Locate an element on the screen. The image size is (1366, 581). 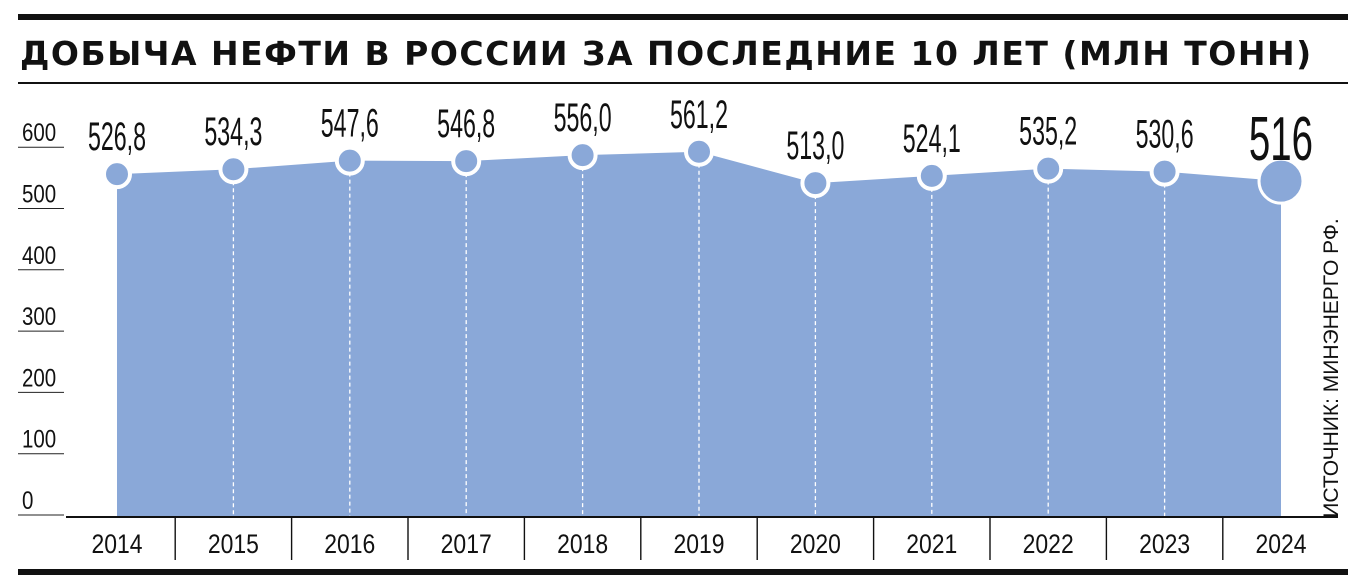
top-rule is located at coordinates (683, 17).